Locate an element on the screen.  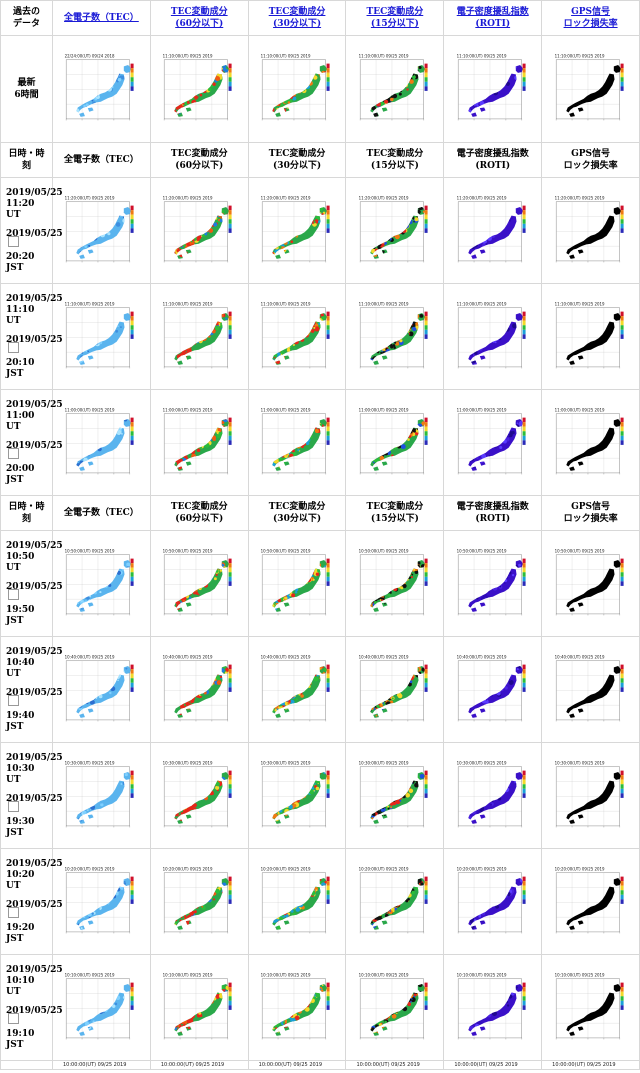
column-link-roti: 電子密度擾乱指数 (ROTI) is located at coordinates (492, 18).